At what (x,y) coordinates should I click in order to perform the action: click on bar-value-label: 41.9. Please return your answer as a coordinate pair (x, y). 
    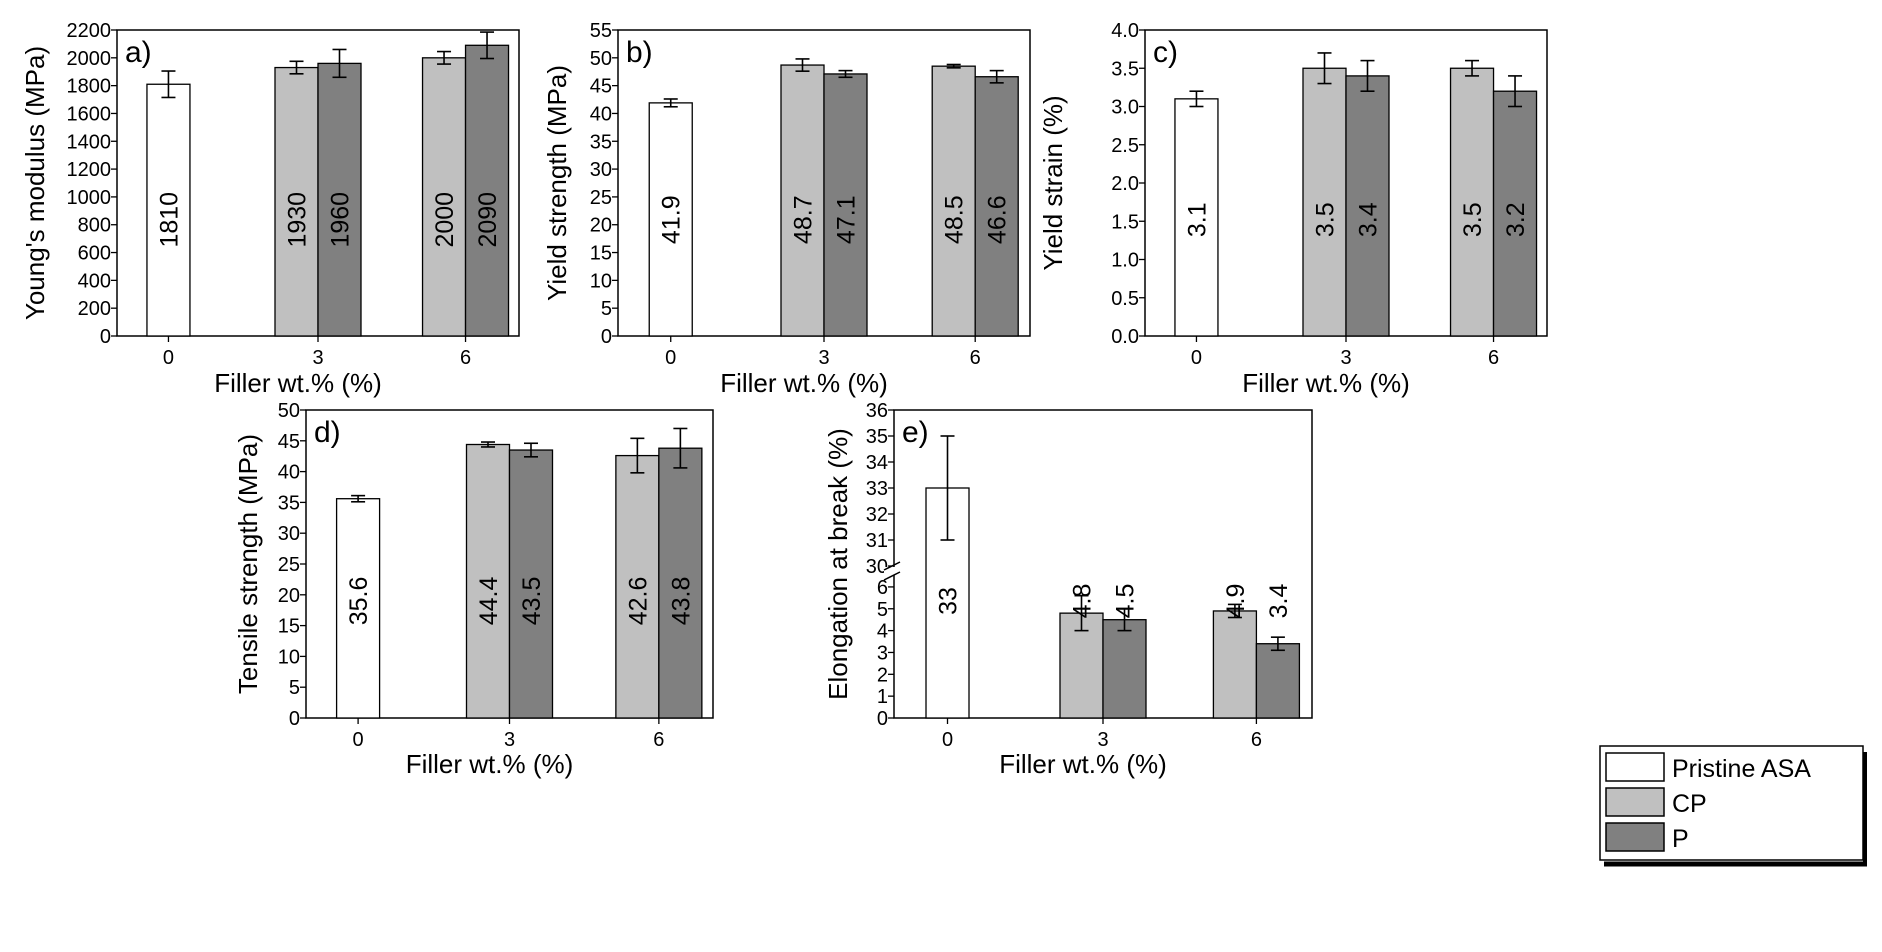
    Looking at the image, I should click on (672, 219).